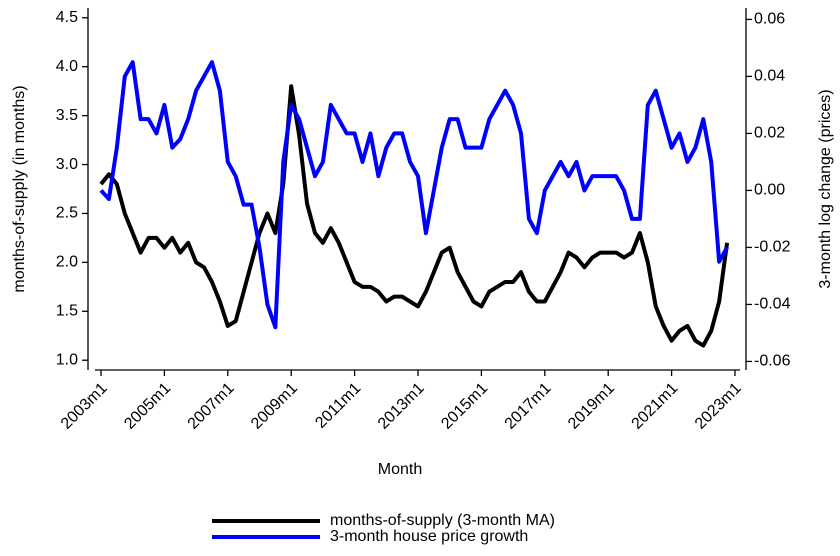 This screenshot has width=840, height=556. What do you see at coordinates (769, 133) in the screenshot?
I see `y2-tick-label: 0.02` at bounding box center [769, 133].